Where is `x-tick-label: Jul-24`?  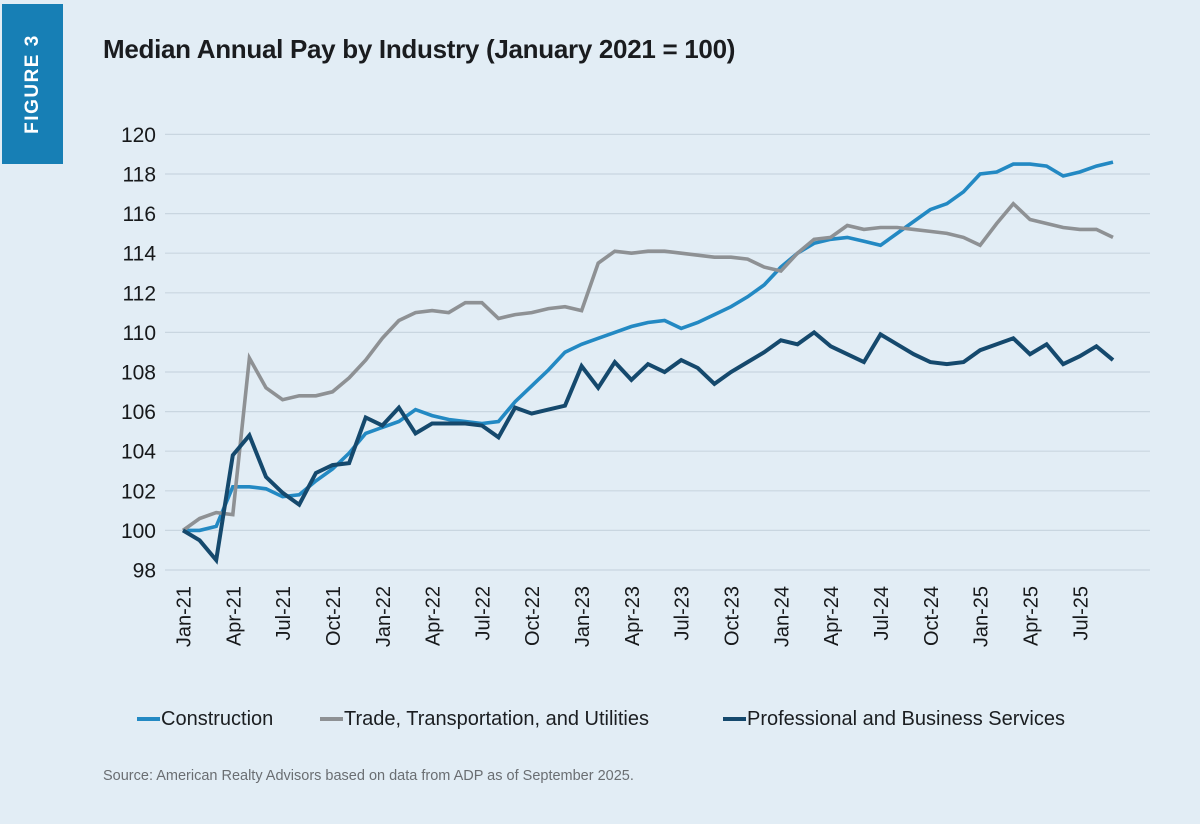 x-tick-label: Jul-24 is located at coordinates (882, 613).